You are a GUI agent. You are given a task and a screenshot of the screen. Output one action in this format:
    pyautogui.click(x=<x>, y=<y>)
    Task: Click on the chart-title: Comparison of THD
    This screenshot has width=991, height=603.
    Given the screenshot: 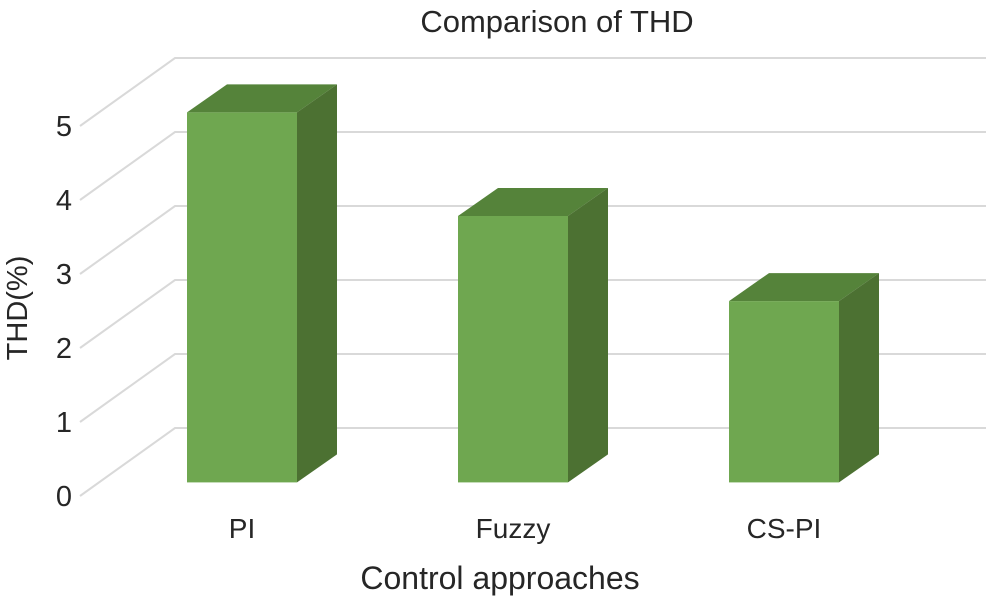 What is the action you would take?
    pyautogui.click(x=556, y=21)
    